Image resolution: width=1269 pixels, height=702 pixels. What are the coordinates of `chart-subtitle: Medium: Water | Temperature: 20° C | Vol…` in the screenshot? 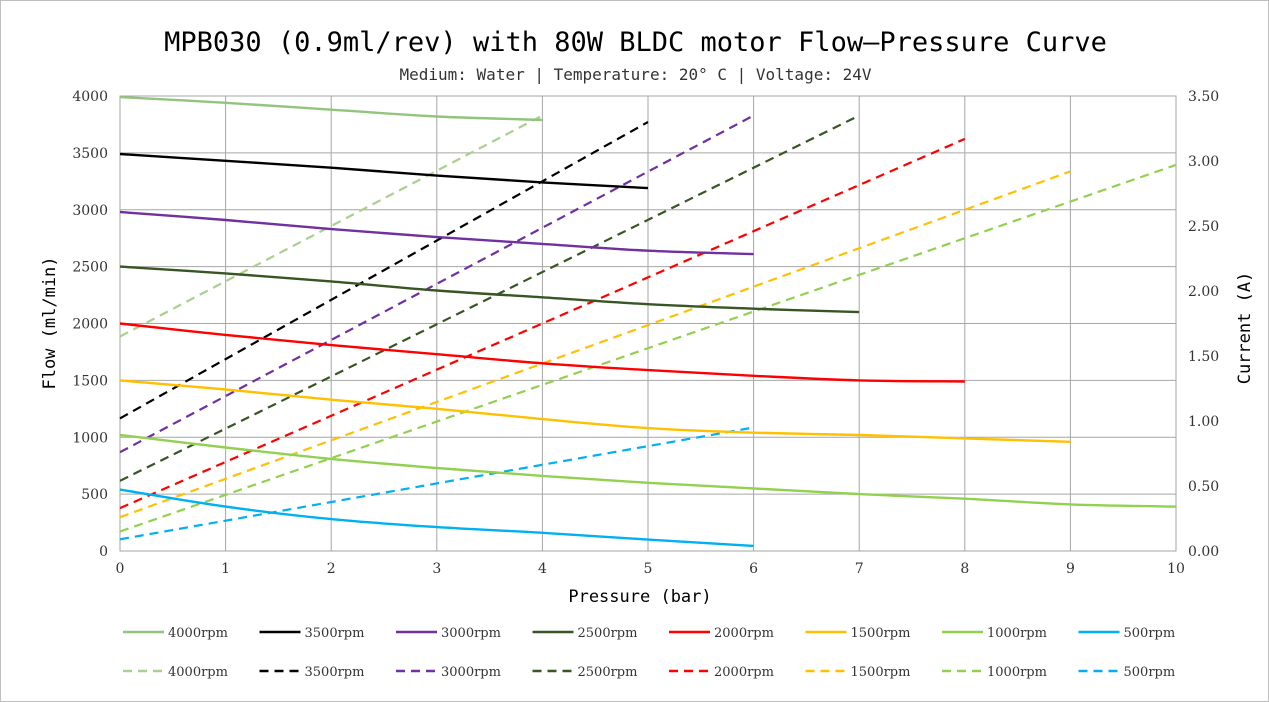 It's located at (635, 74).